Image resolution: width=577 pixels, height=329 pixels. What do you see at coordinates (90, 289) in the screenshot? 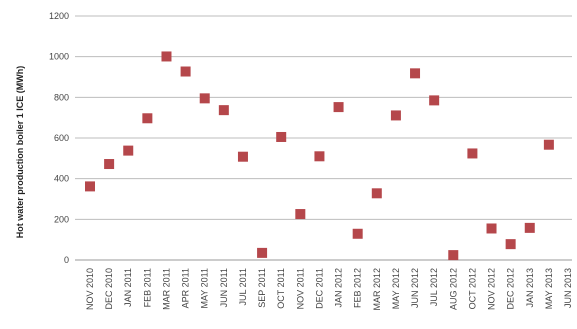
I see `x-tick-label: NOV 2010` at bounding box center [90, 289].